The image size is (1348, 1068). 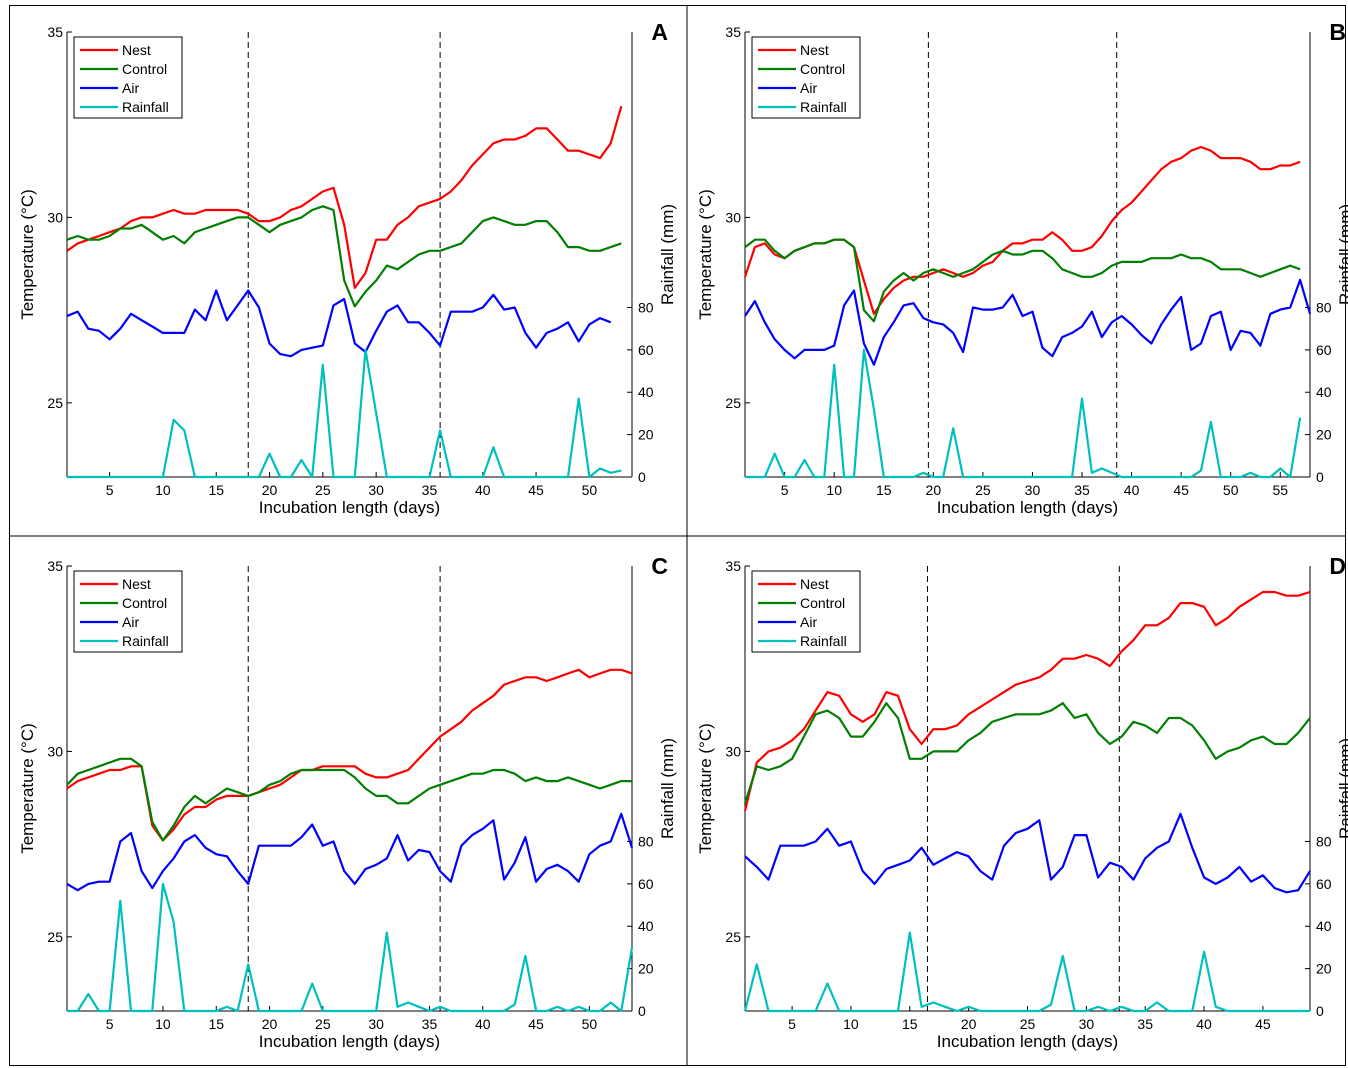 I want to click on panel-letter: C, so click(x=659, y=566).